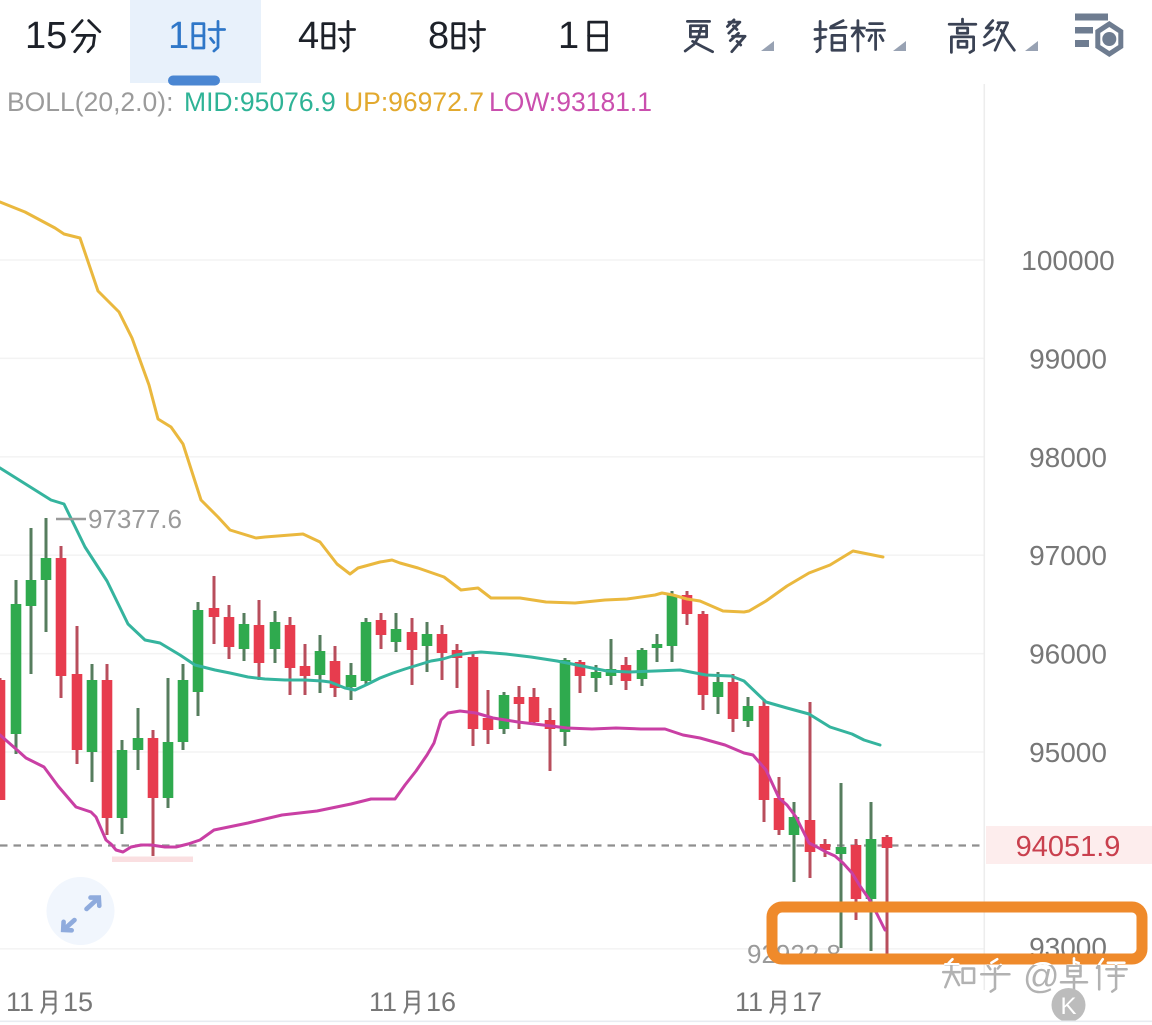 This screenshot has height=1025, width=1152. I want to click on svg-text: 97000, so click(1068, 555).